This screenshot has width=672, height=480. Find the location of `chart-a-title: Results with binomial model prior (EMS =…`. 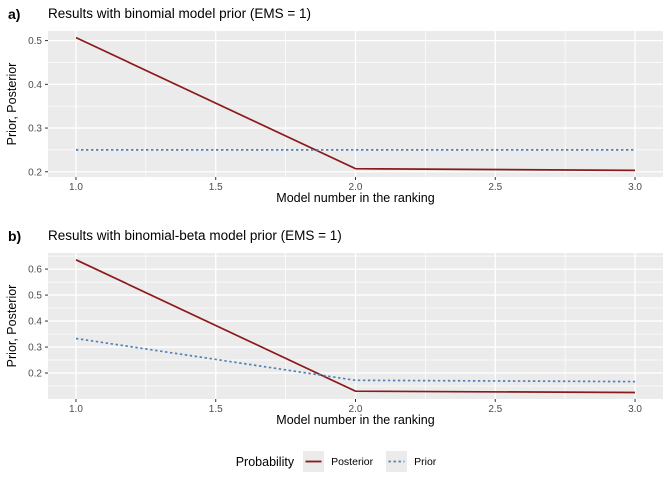

chart-a-title: Results with binomial model prior (EMS =… is located at coordinates (179, 13).